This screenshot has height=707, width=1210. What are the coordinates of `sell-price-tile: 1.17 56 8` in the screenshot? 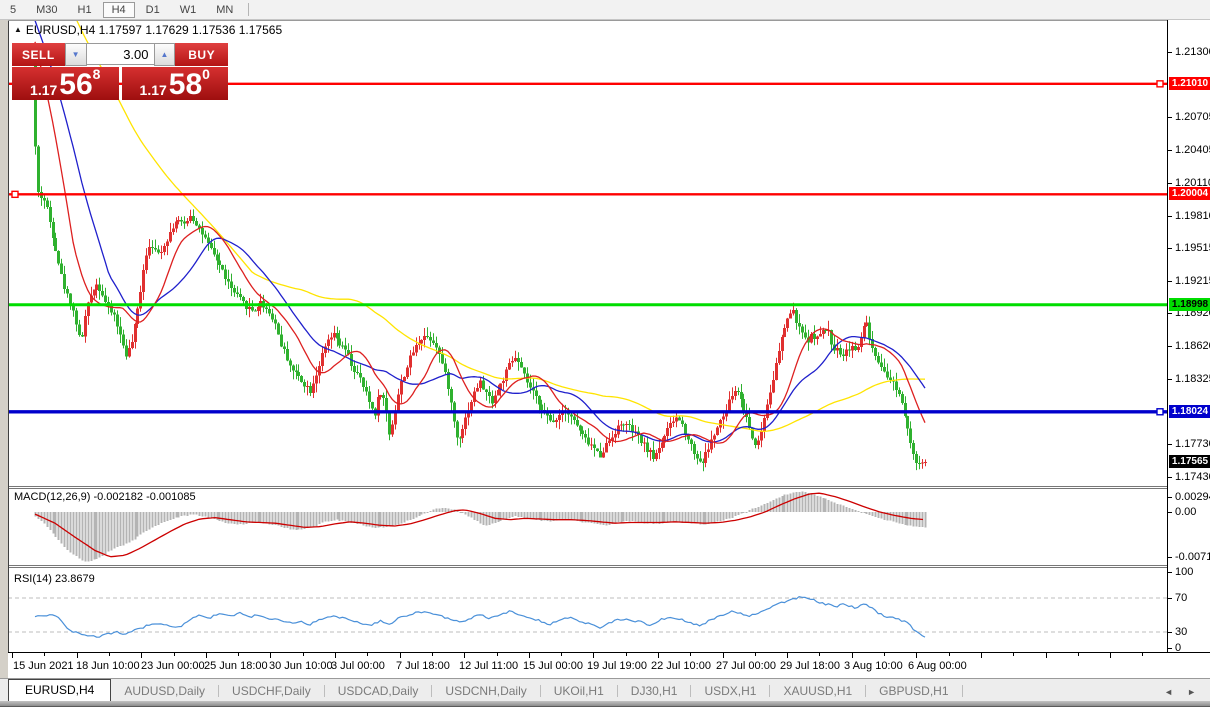 It's located at (65, 83).